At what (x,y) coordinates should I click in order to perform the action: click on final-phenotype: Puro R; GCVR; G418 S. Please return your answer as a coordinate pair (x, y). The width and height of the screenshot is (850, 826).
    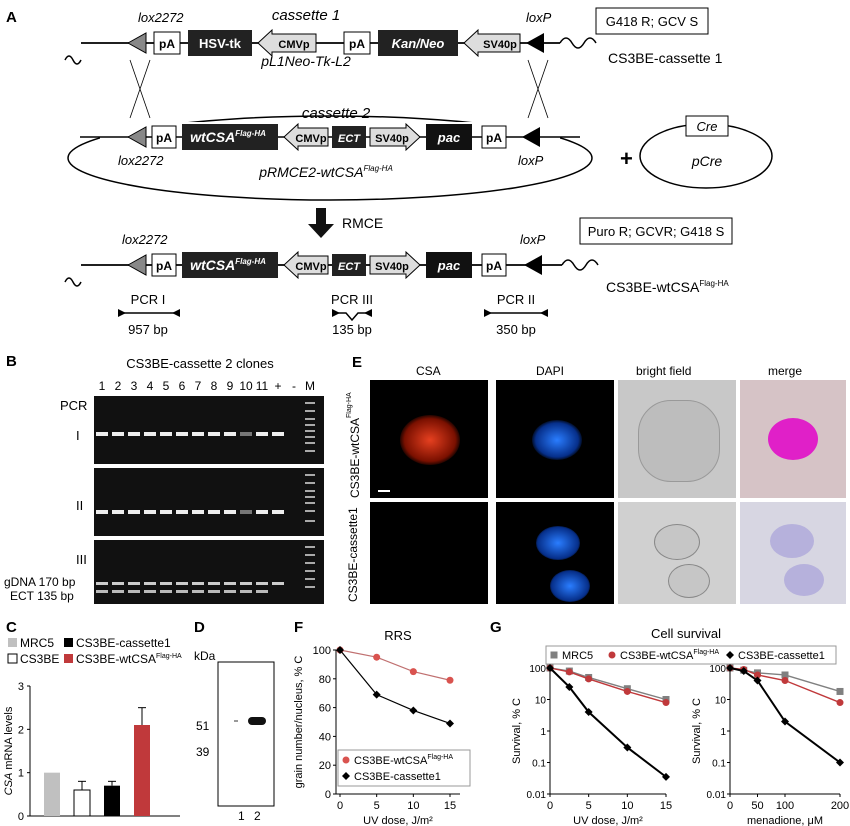
    Looking at the image, I should click on (656, 231).